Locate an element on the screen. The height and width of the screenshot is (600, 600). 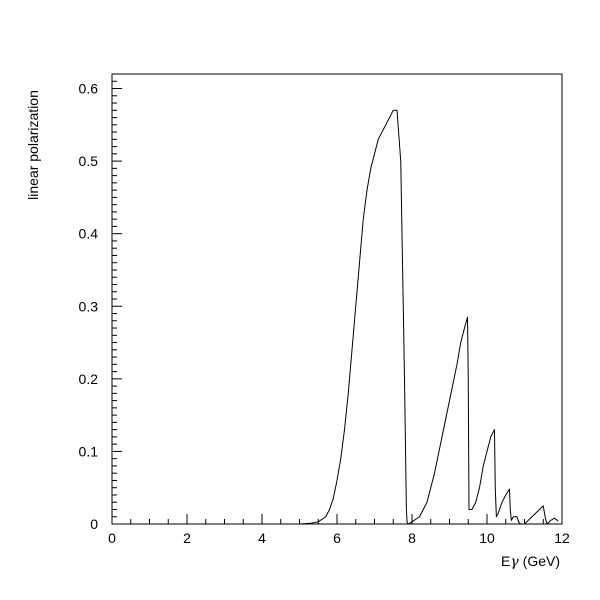
x-axis-title: Eγ (GeV) is located at coordinates (530, 561).